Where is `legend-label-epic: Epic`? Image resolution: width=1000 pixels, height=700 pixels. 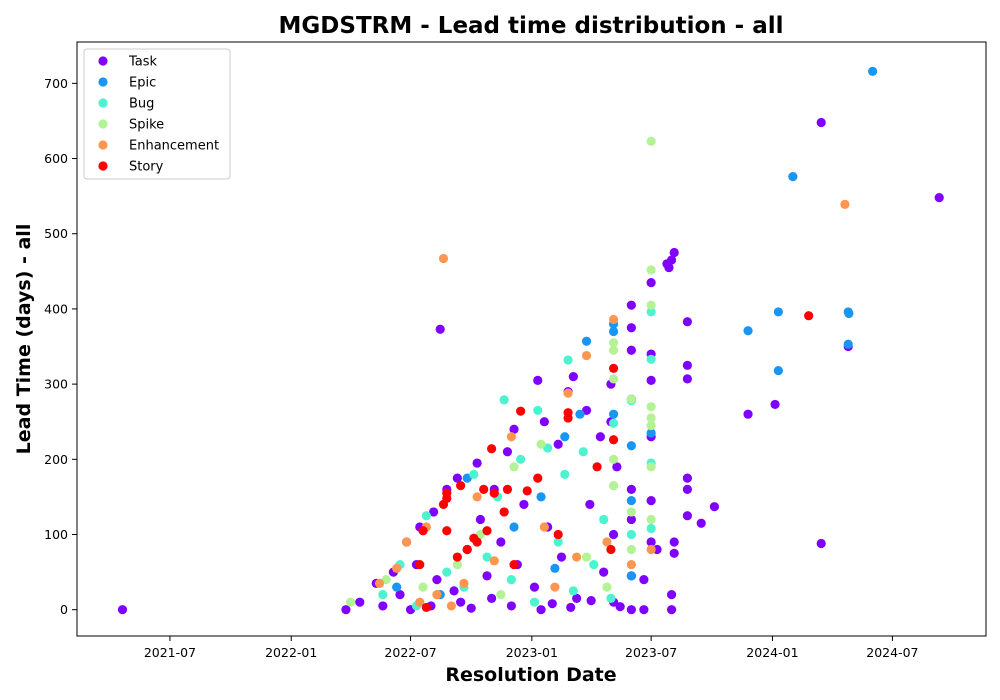
legend-label-epic: Epic is located at coordinates (142, 83).